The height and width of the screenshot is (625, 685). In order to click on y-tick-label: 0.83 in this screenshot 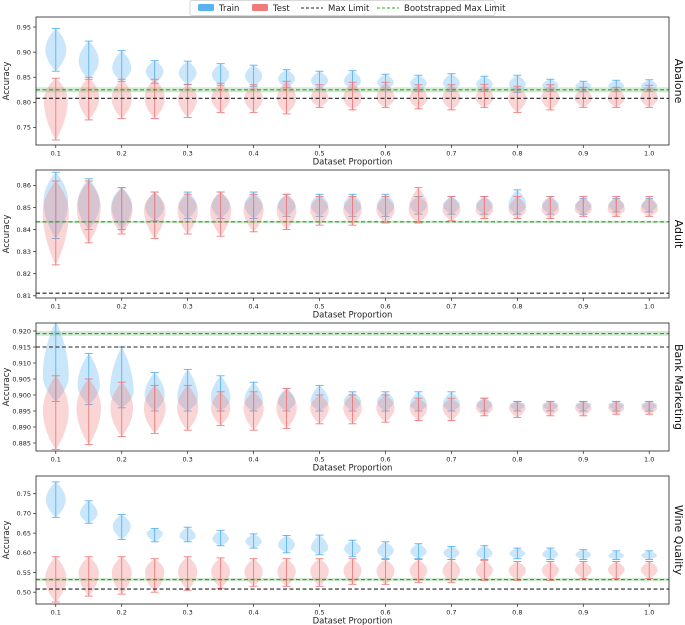, I will do `click(24, 252)`.